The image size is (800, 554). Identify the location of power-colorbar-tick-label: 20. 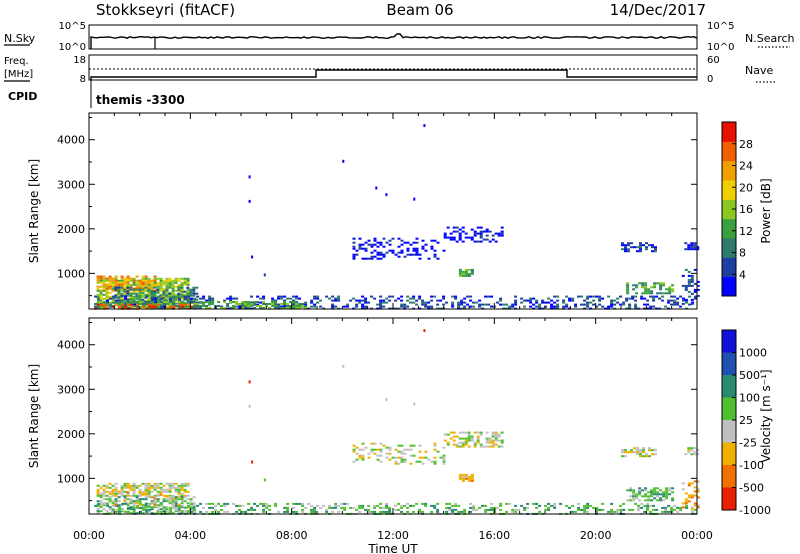
(746, 187).